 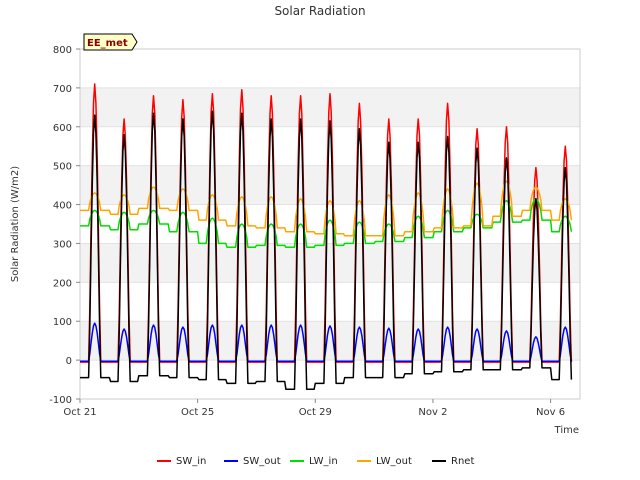 I want to click on y-axis-ticks: -100 0 100 200 300 400 500 600 700 800, so click(x=64, y=225).